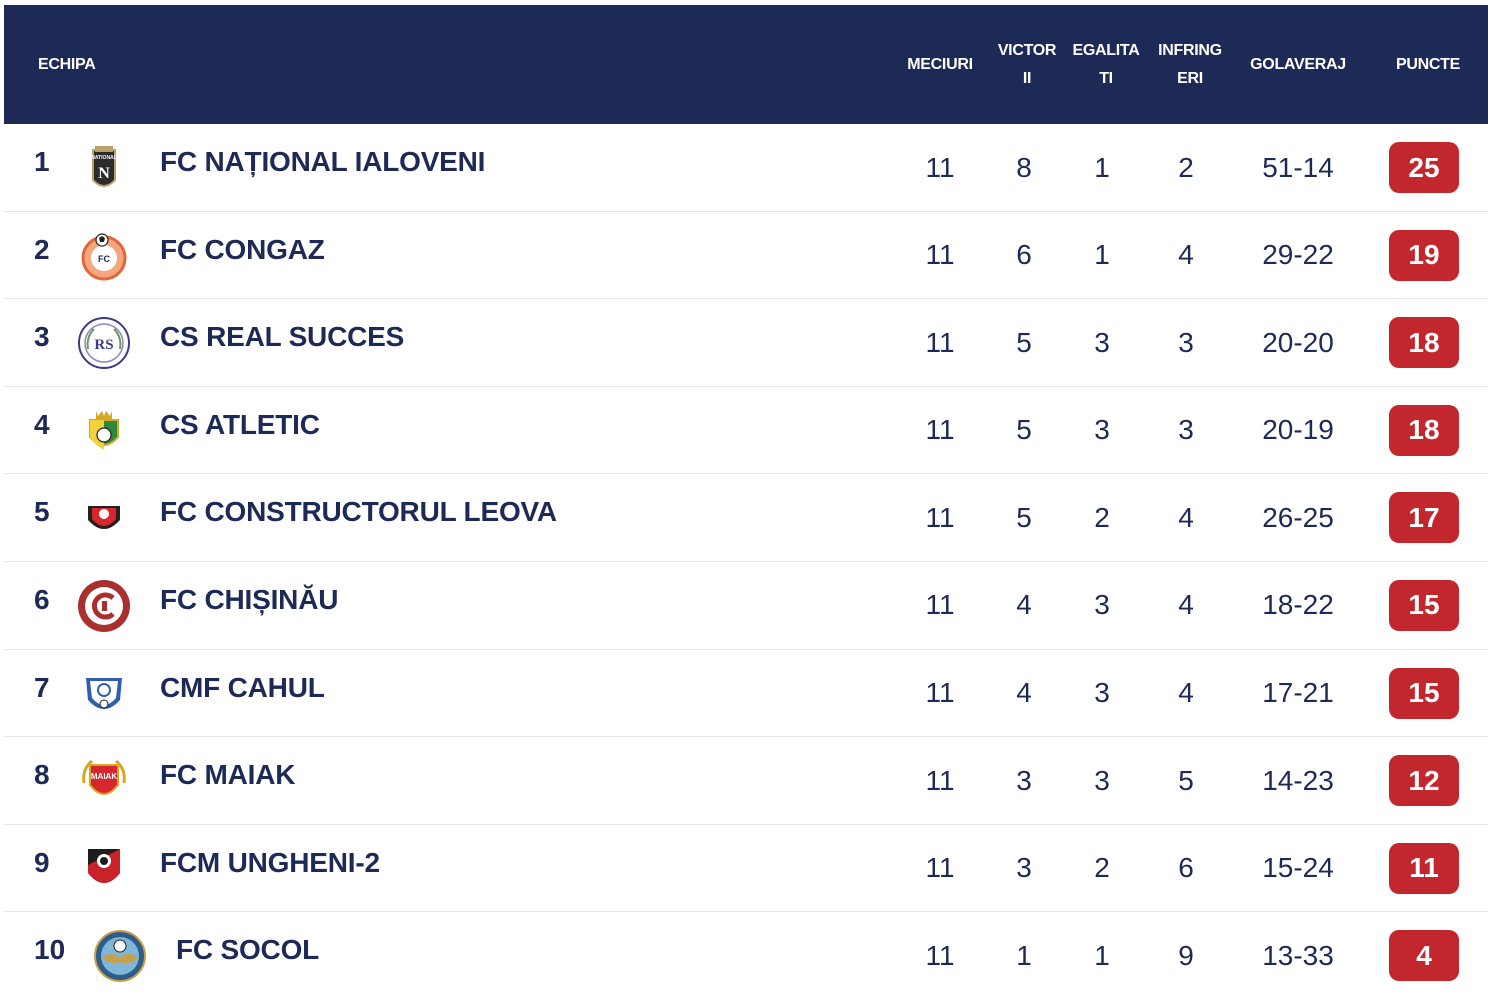 This screenshot has height=1000, width=1492. What do you see at coordinates (746, 606) in the screenshot?
I see `table-row: 6 FC CHIȘINĂU 11 4 3 4 18-22 15` at bounding box center [746, 606].